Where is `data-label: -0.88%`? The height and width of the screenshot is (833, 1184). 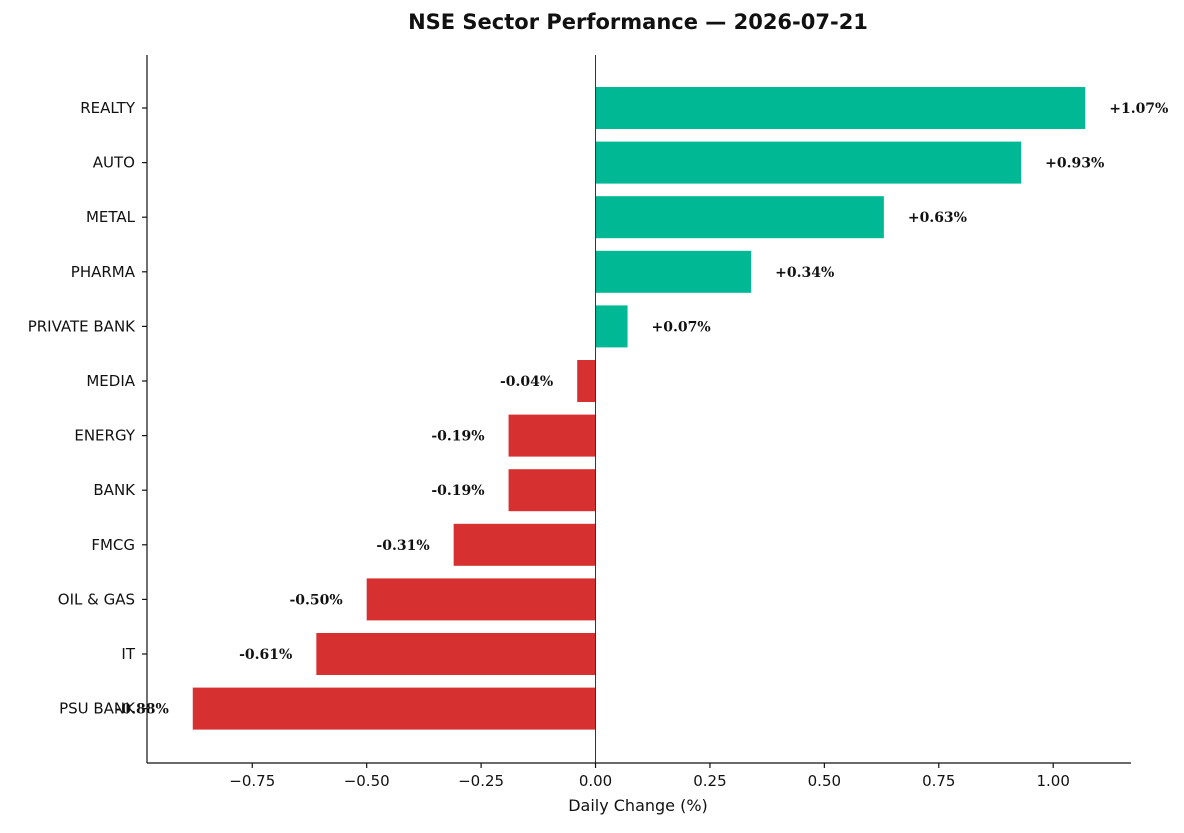 data-label: -0.88% is located at coordinates (142, 710).